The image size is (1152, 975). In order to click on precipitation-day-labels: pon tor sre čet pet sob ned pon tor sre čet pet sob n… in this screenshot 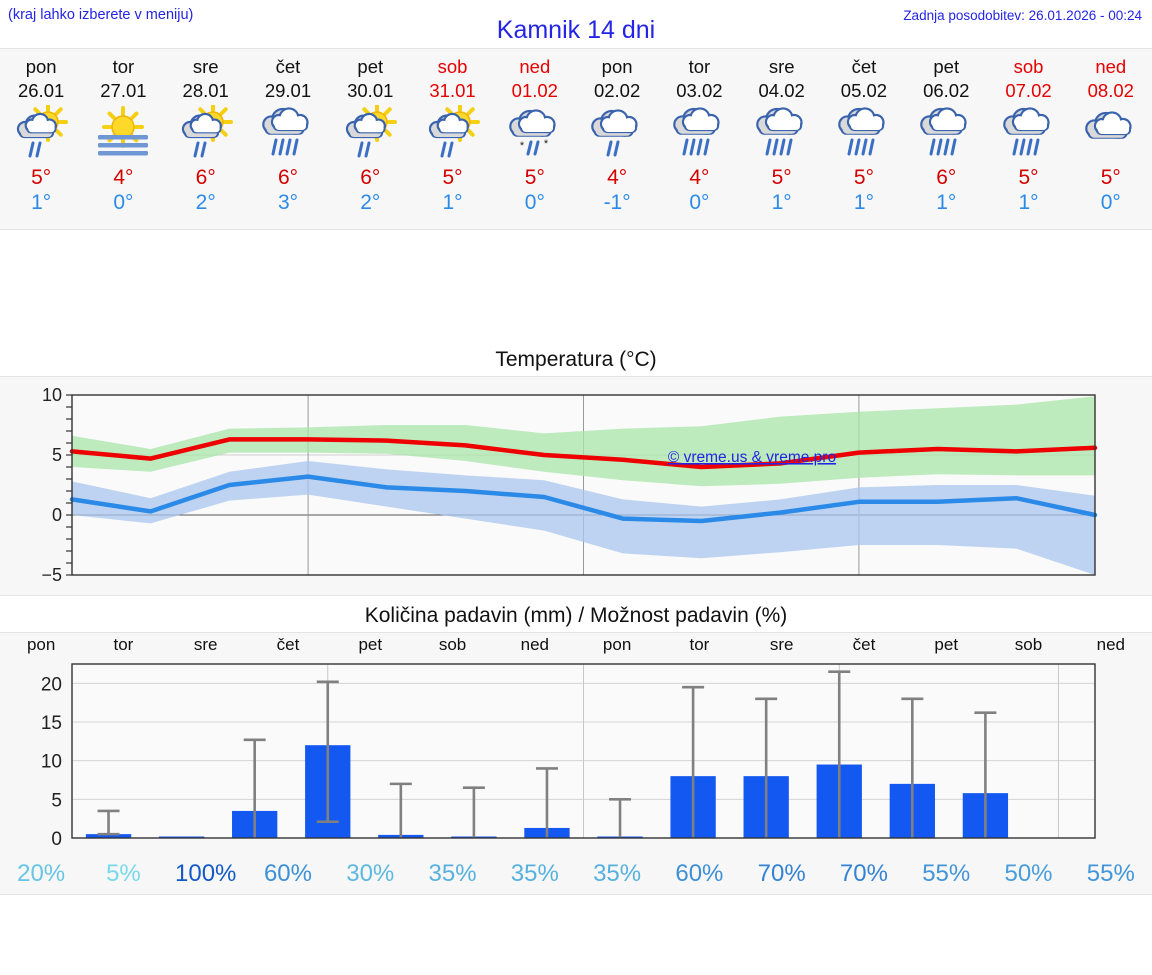, I will do `click(576, 645)`.